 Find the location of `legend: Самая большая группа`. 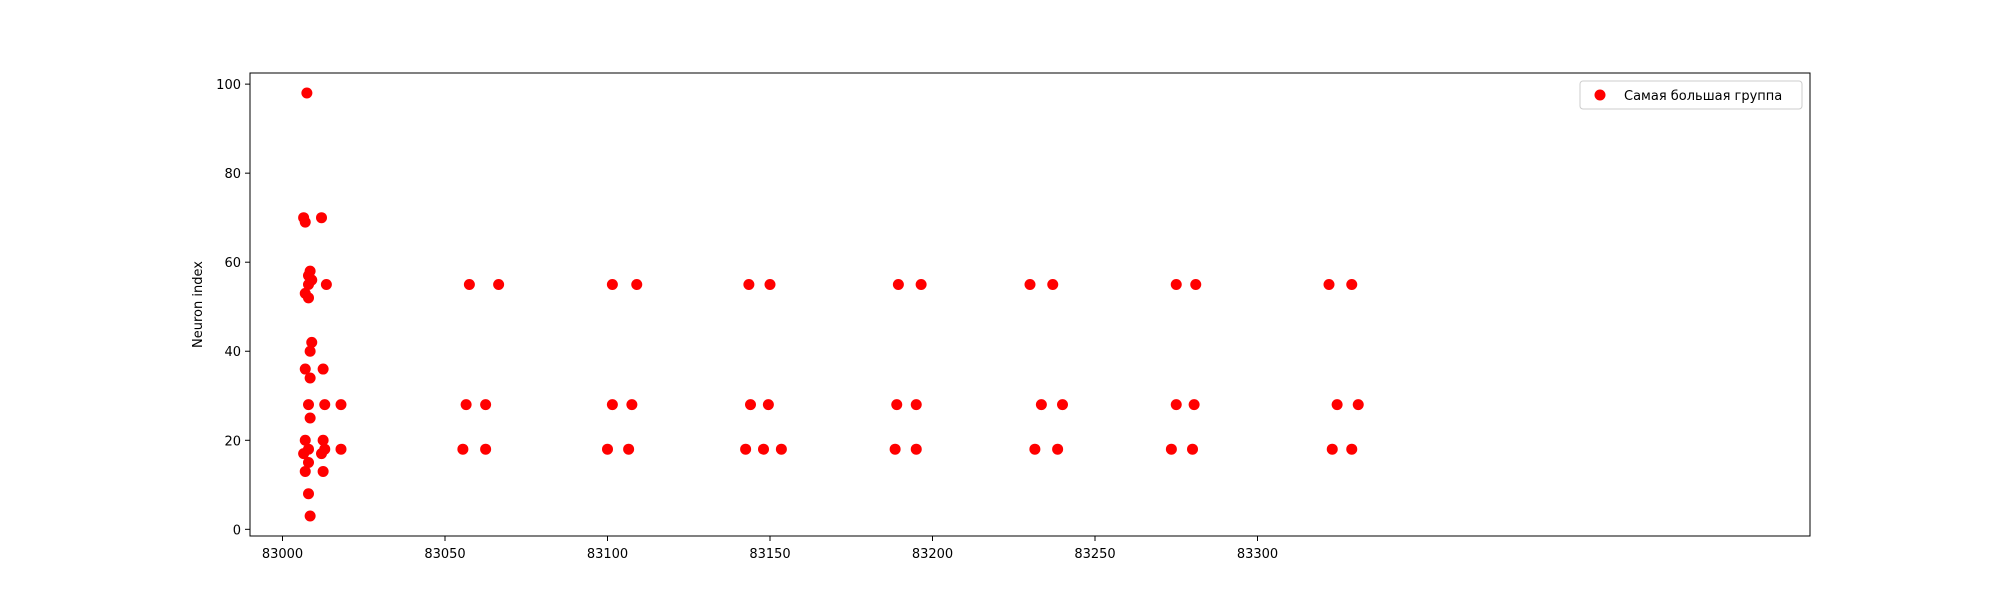

legend: Самая большая группа is located at coordinates (1691, 95).